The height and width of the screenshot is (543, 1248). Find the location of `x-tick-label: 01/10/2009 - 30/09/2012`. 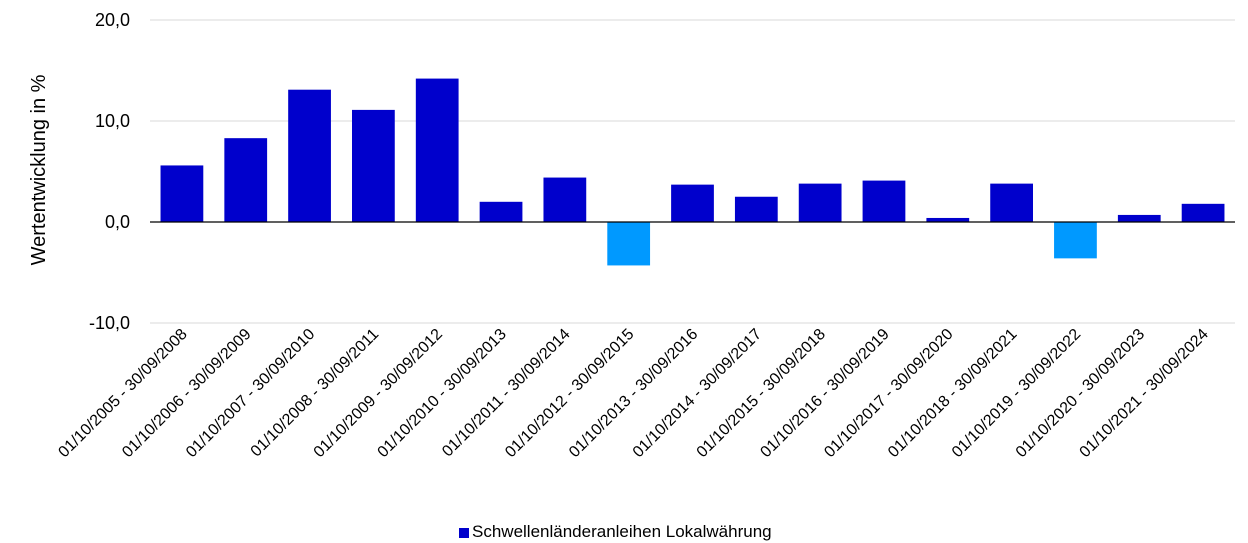

x-tick-label: 01/10/2009 - 30/09/2012 is located at coordinates (378, 393).